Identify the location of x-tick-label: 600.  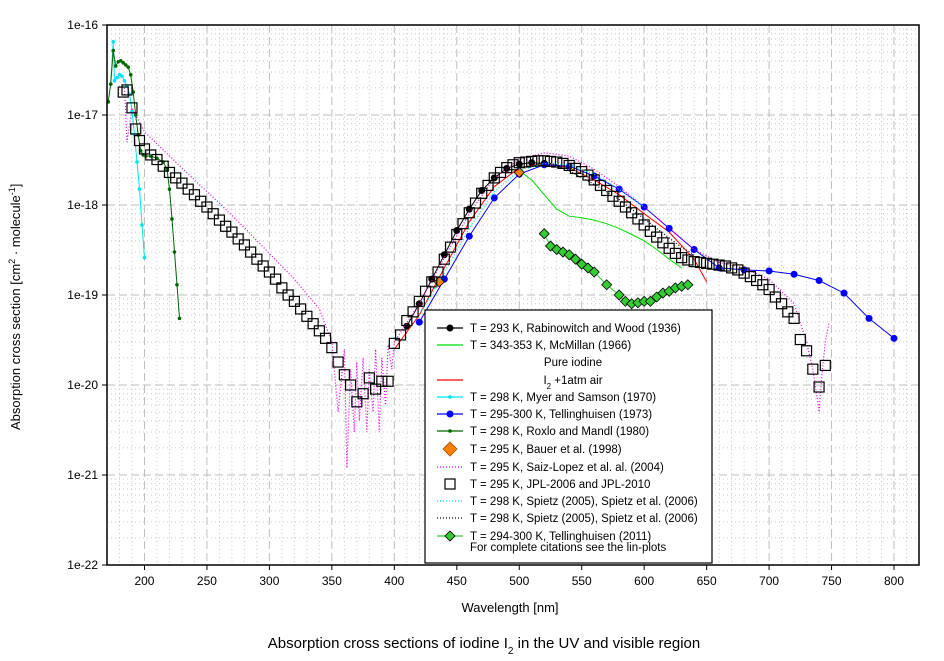
(644, 581).